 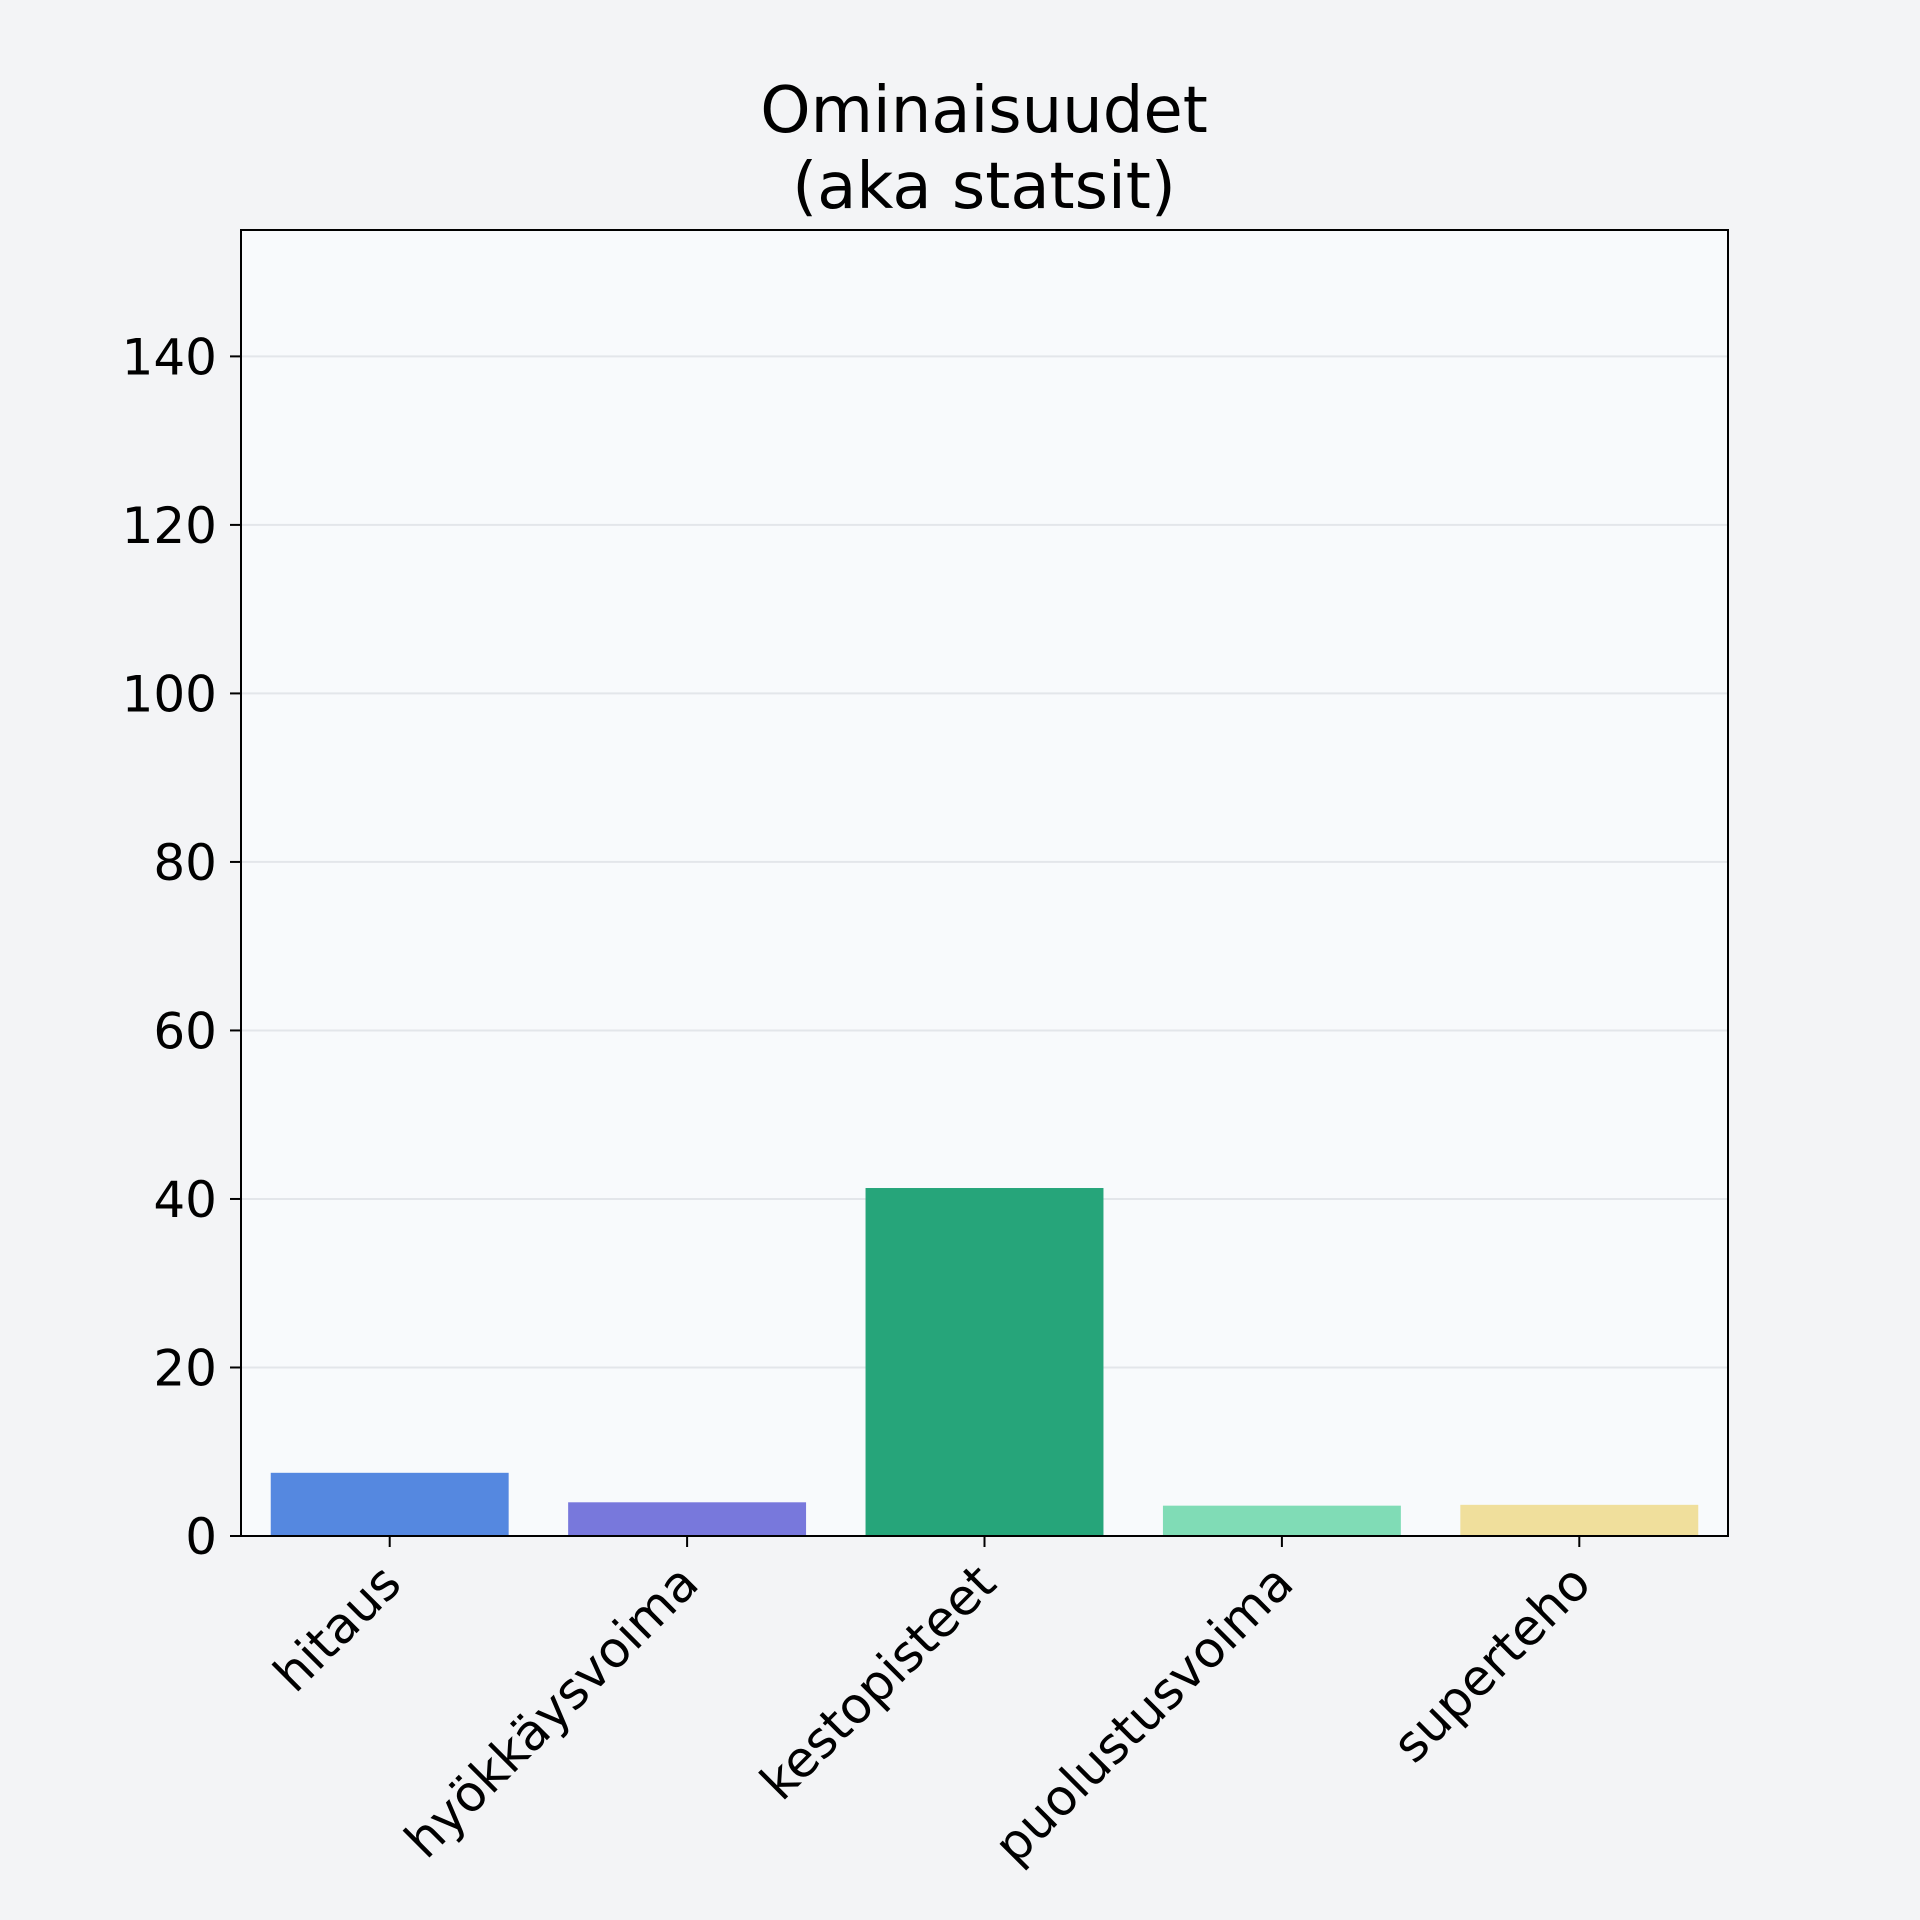 What do you see at coordinates (389, 1504) in the screenshot?
I see `bar-hitaus` at bounding box center [389, 1504].